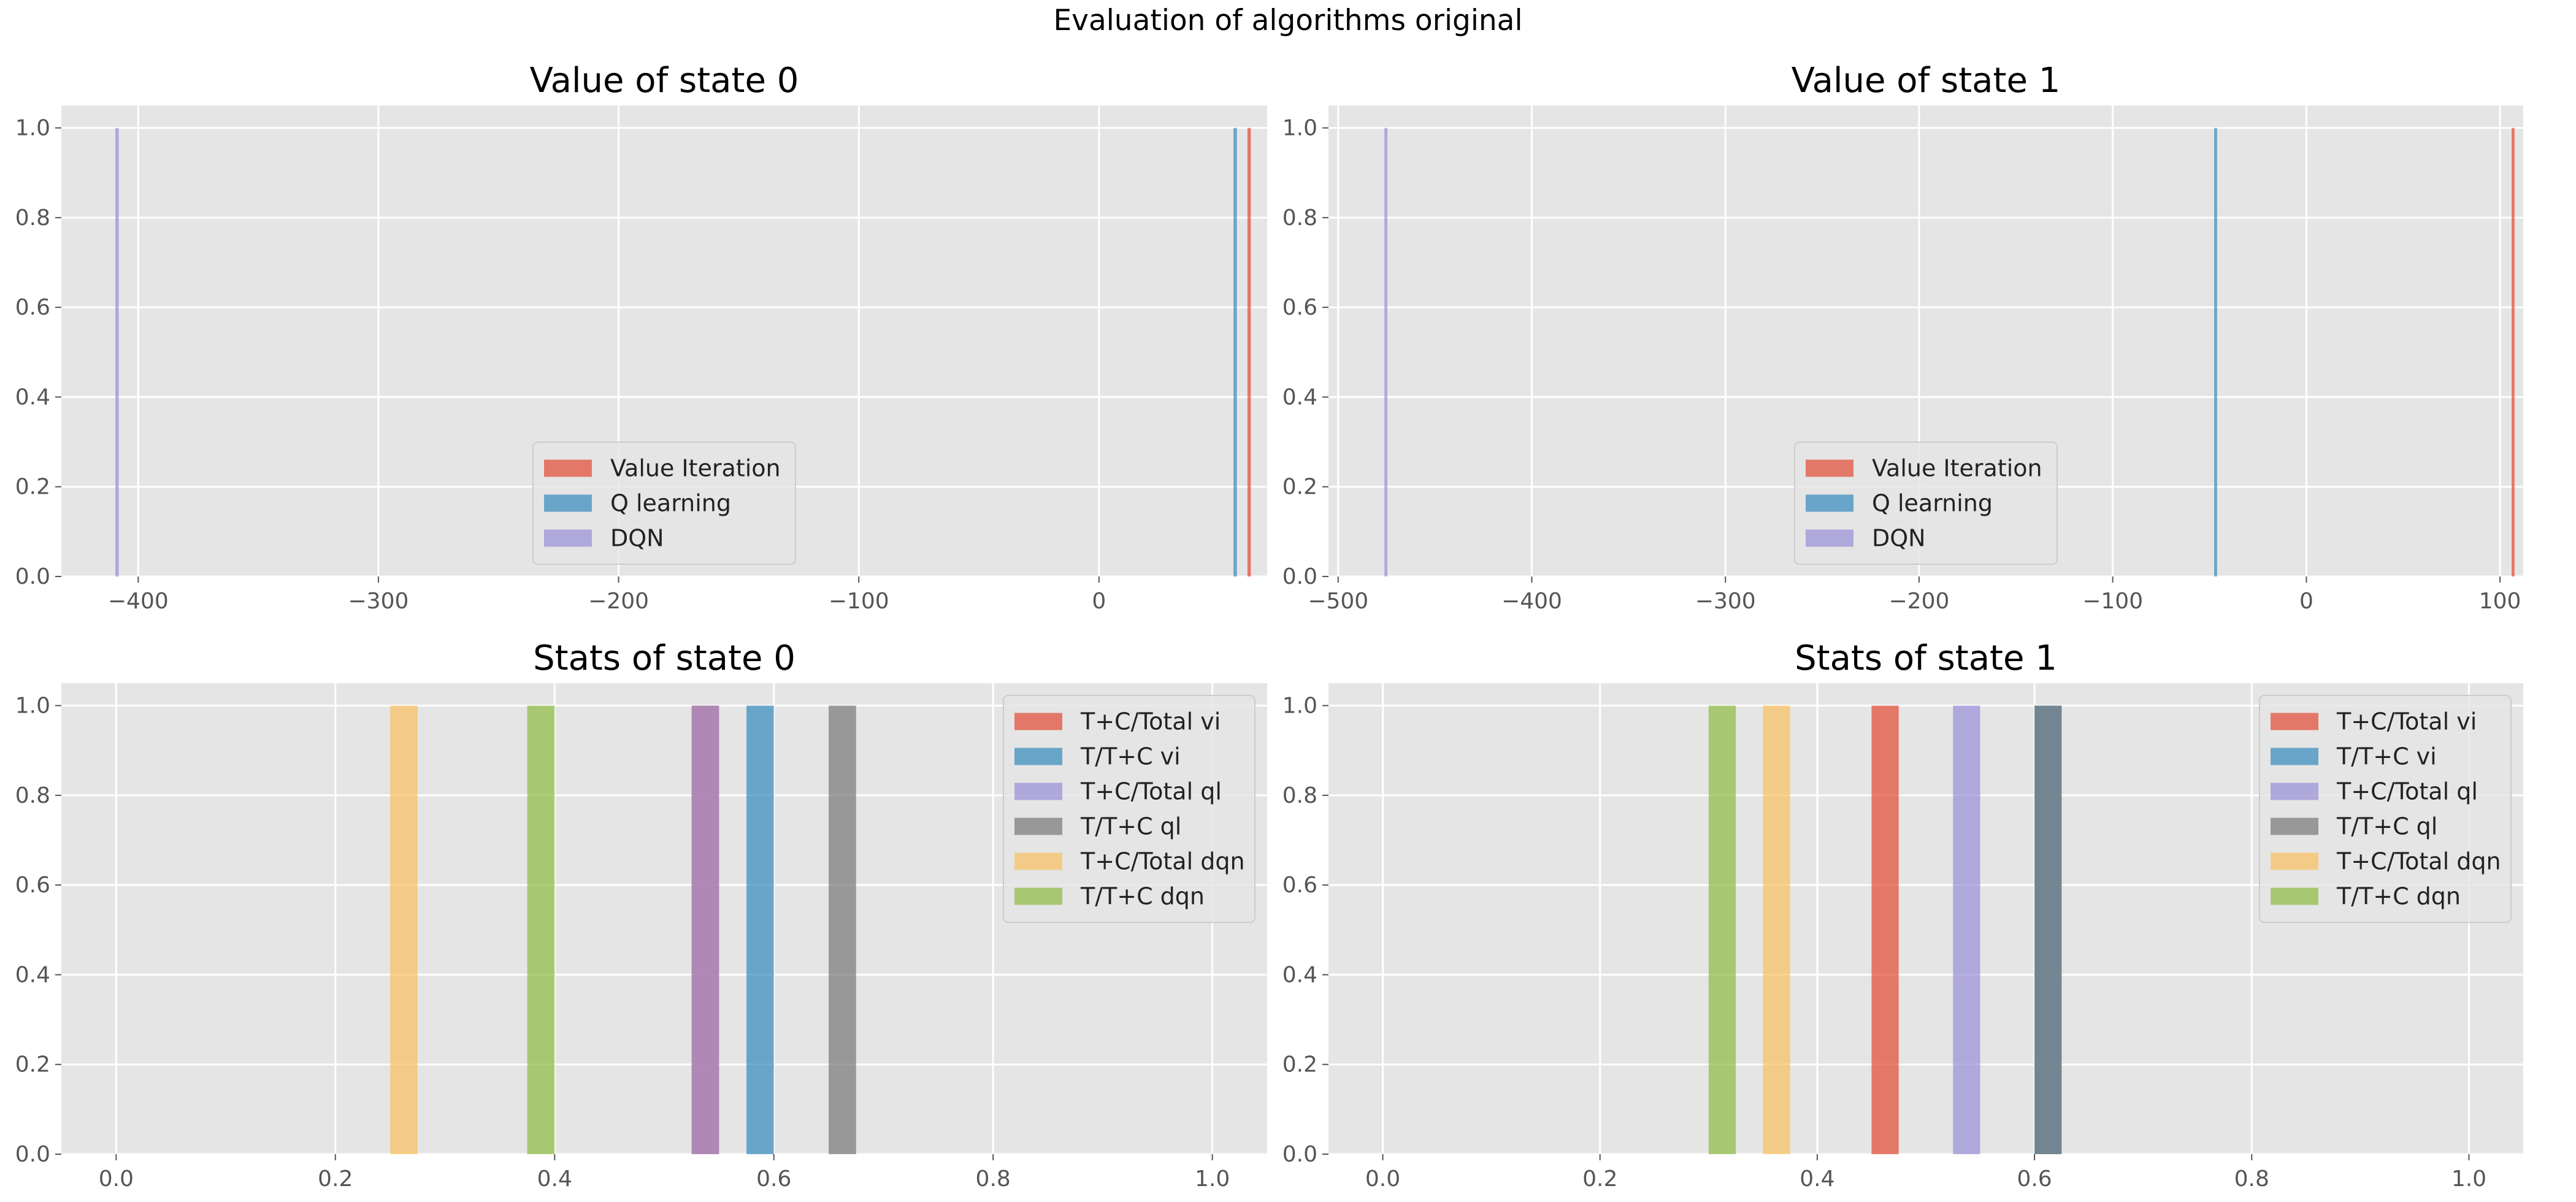 The height and width of the screenshot is (1202, 2576). Describe the element at coordinates (1151, 792) in the screenshot. I see `legend-label: T+C/Total ql` at that location.